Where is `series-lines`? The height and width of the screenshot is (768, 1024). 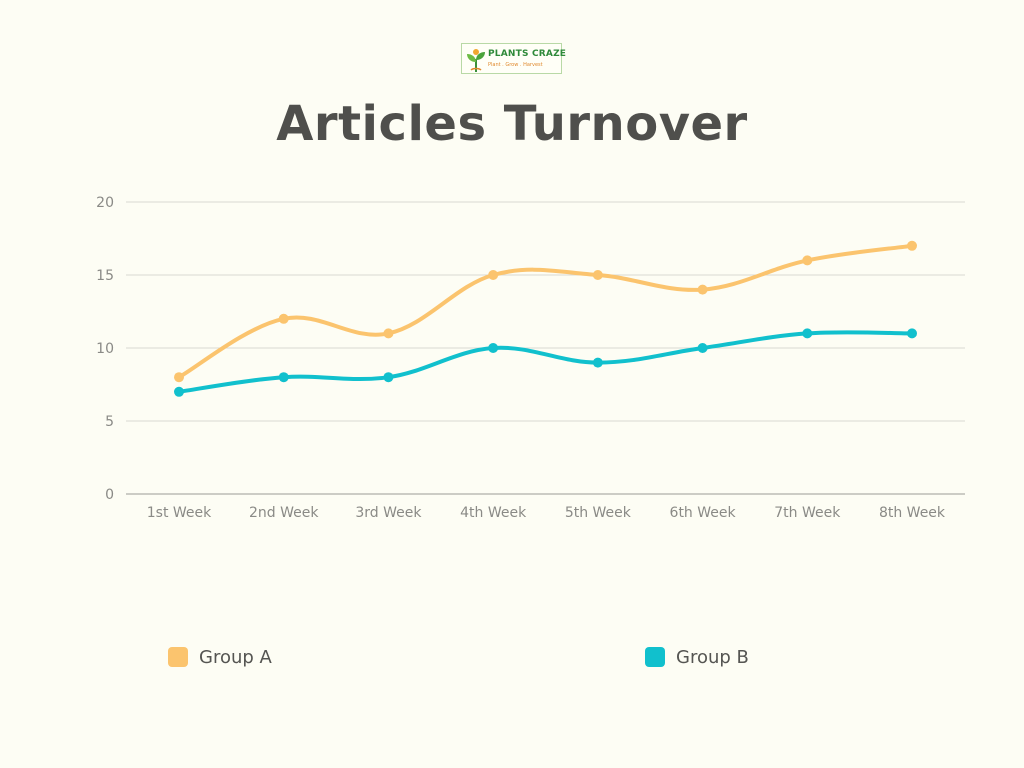 series-lines is located at coordinates (545, 318).